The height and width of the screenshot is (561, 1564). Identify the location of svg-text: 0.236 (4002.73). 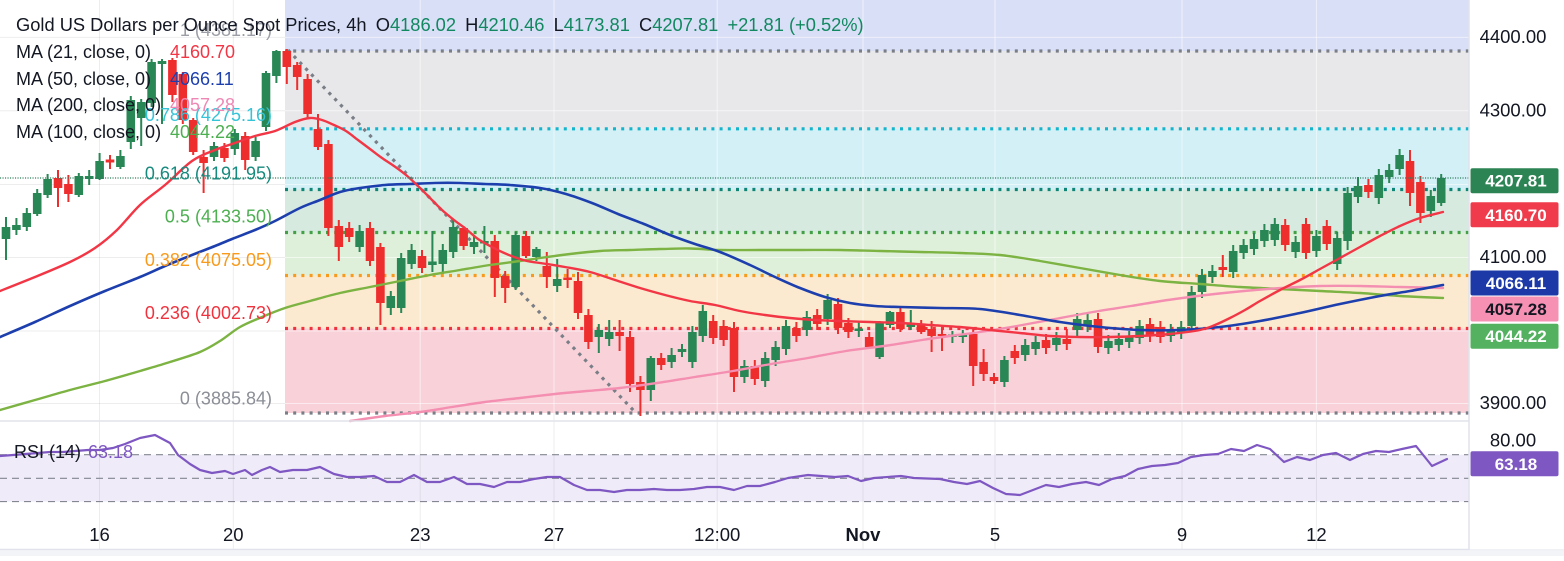
(208, 313).